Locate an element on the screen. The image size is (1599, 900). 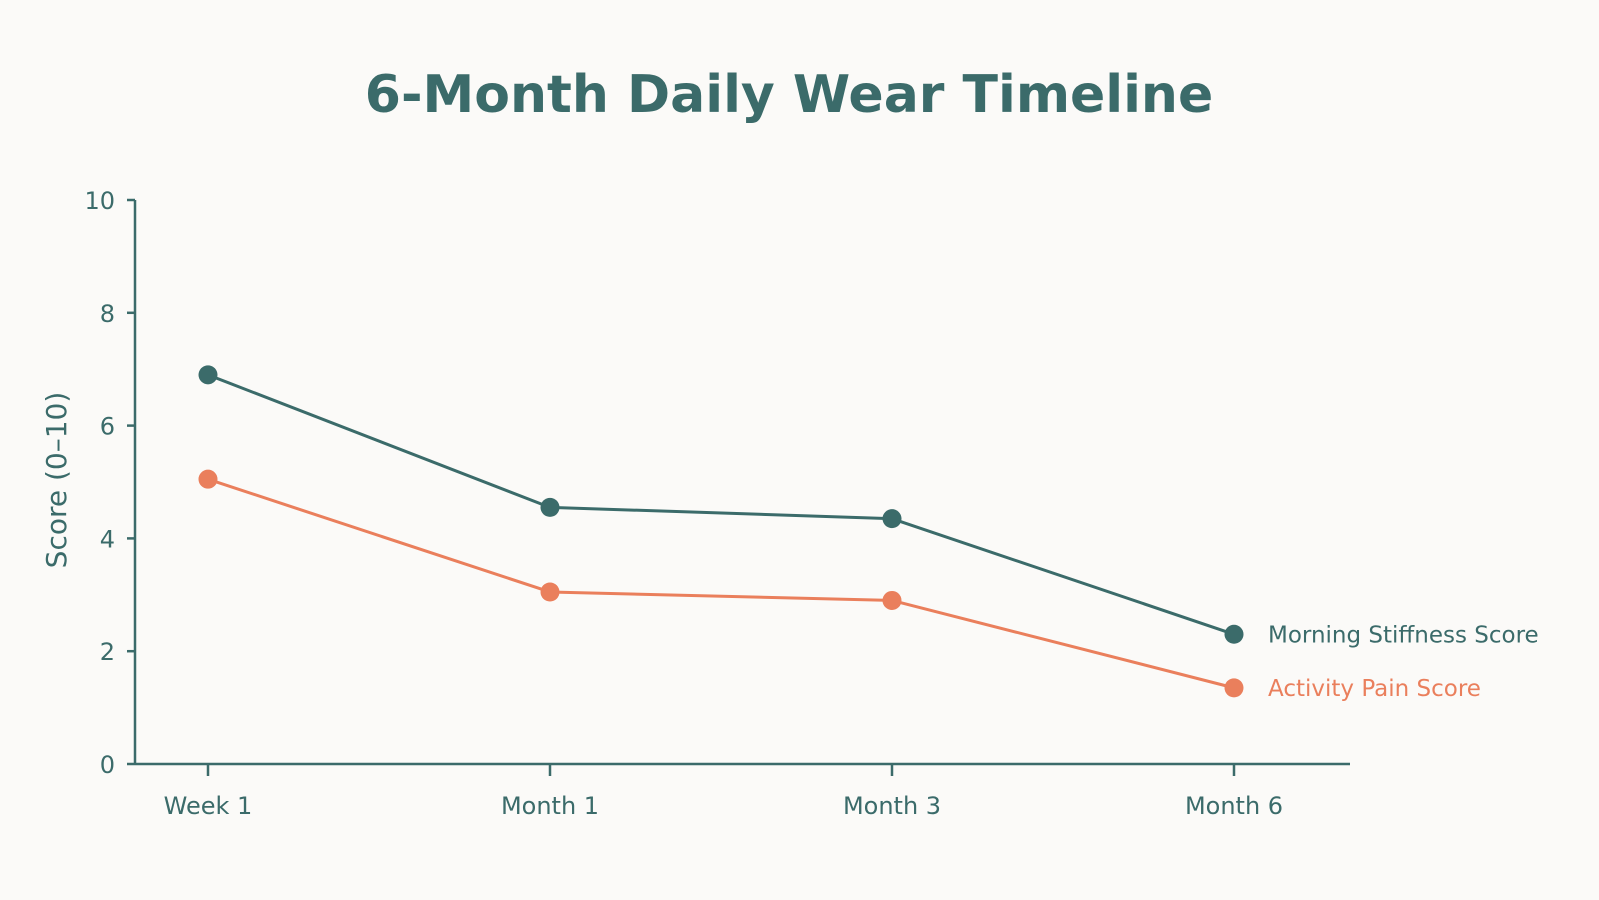
x-tick-label: Month 6 is located at coordinates (1234, 806).